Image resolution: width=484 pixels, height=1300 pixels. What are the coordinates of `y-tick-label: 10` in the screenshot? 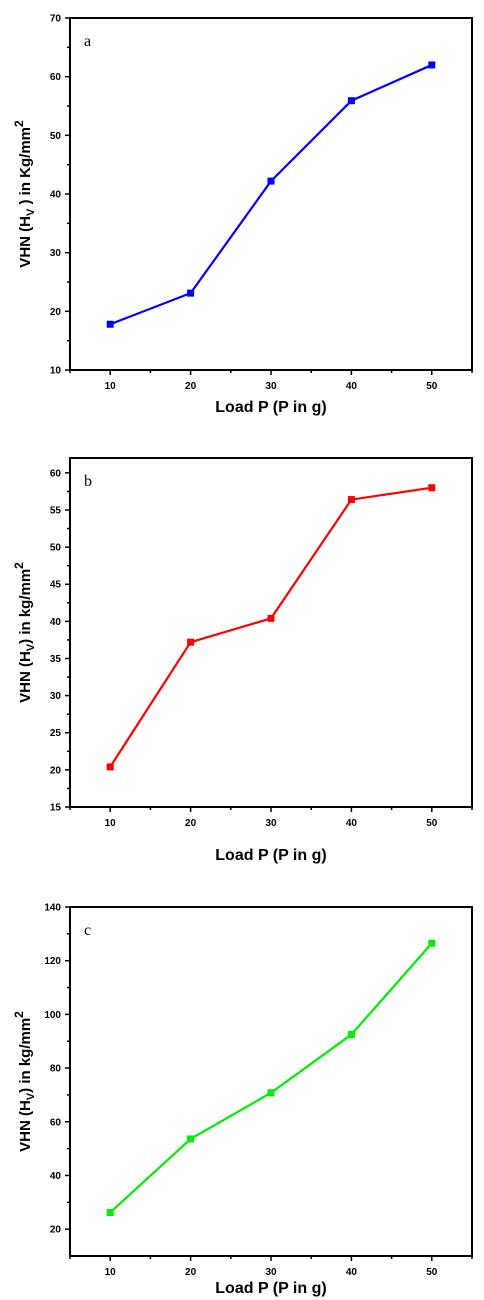 It's located at (56, 371).